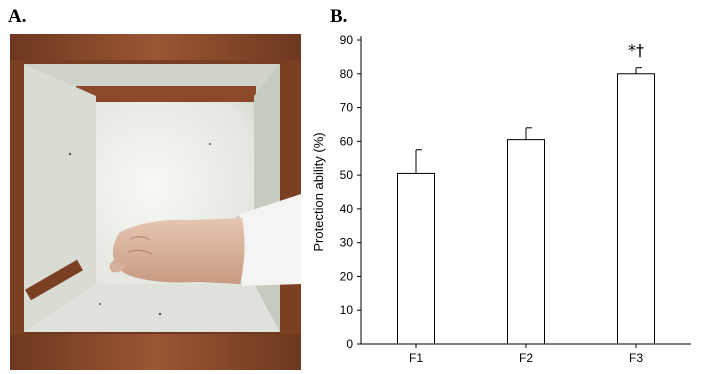  I want to click on y-axis-title: Protection ability (%), so click(318, 191).